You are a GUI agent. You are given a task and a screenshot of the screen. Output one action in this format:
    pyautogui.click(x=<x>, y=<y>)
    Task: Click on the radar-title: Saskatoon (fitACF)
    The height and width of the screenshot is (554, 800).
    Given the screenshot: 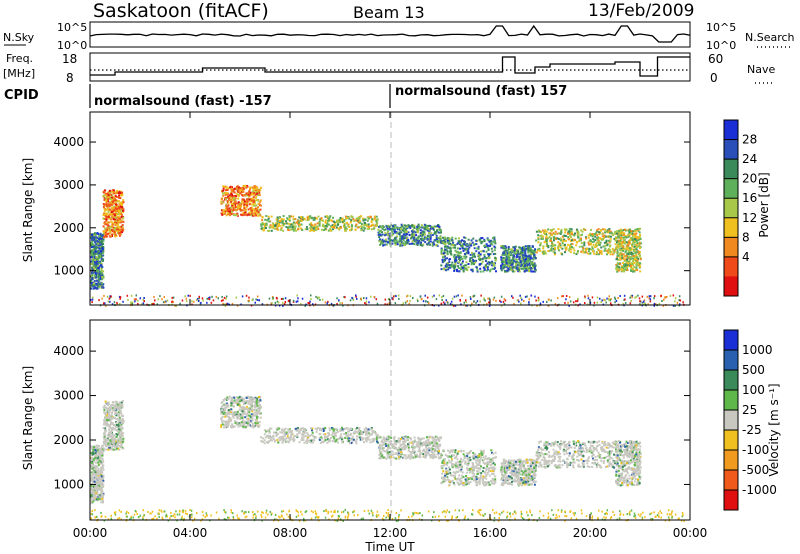 What is the action you would take?
    pyautogui.click(x=181, y=11)
    